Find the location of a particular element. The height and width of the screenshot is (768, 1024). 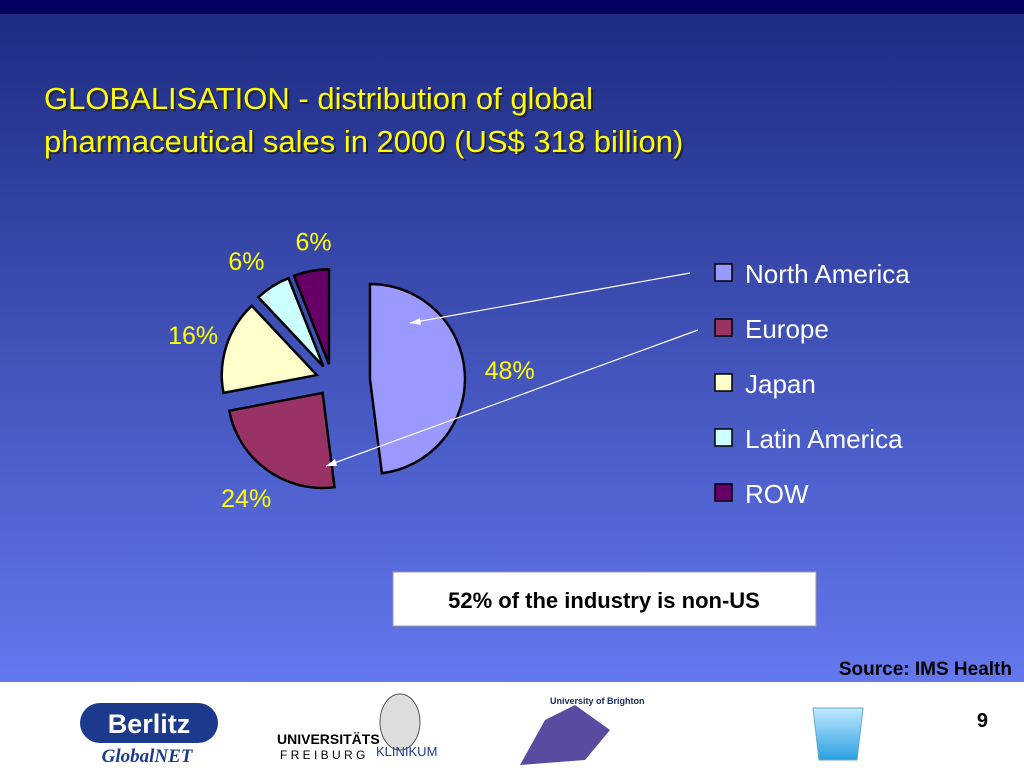

pie: 48% 24% 16% 6% 6% is located at coordinates (351, 370).